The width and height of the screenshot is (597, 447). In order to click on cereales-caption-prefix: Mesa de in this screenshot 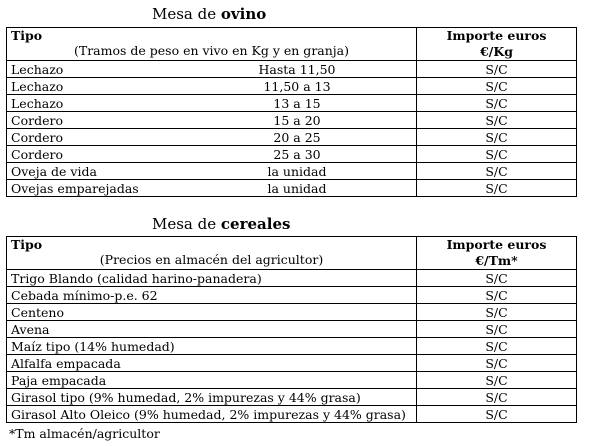, I will do `click(186, 224)`.